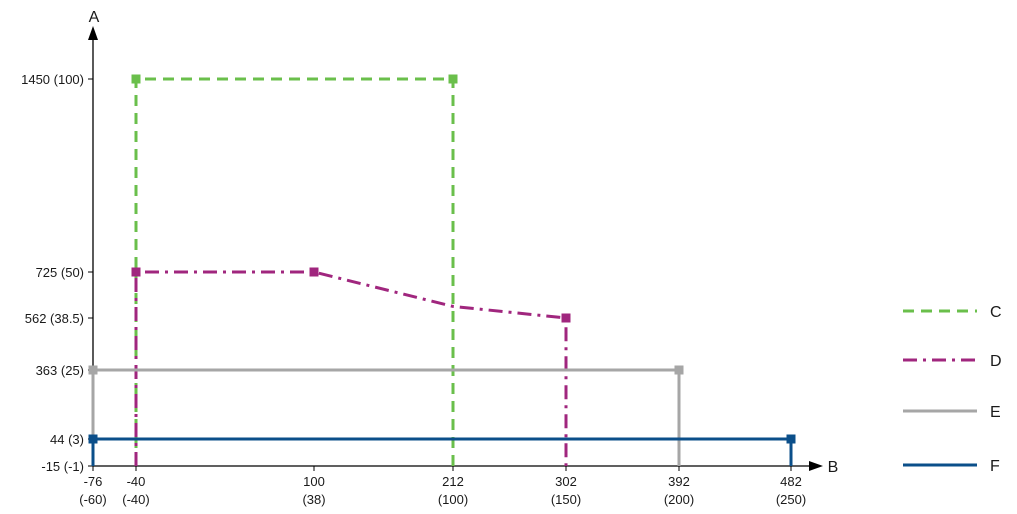 The height and width of the screenshot is (514, 1017). What do you see at coordinates (566, 481) in the screenshot?
I see `x-tick-label: 302` at bounding box center [566, 481].